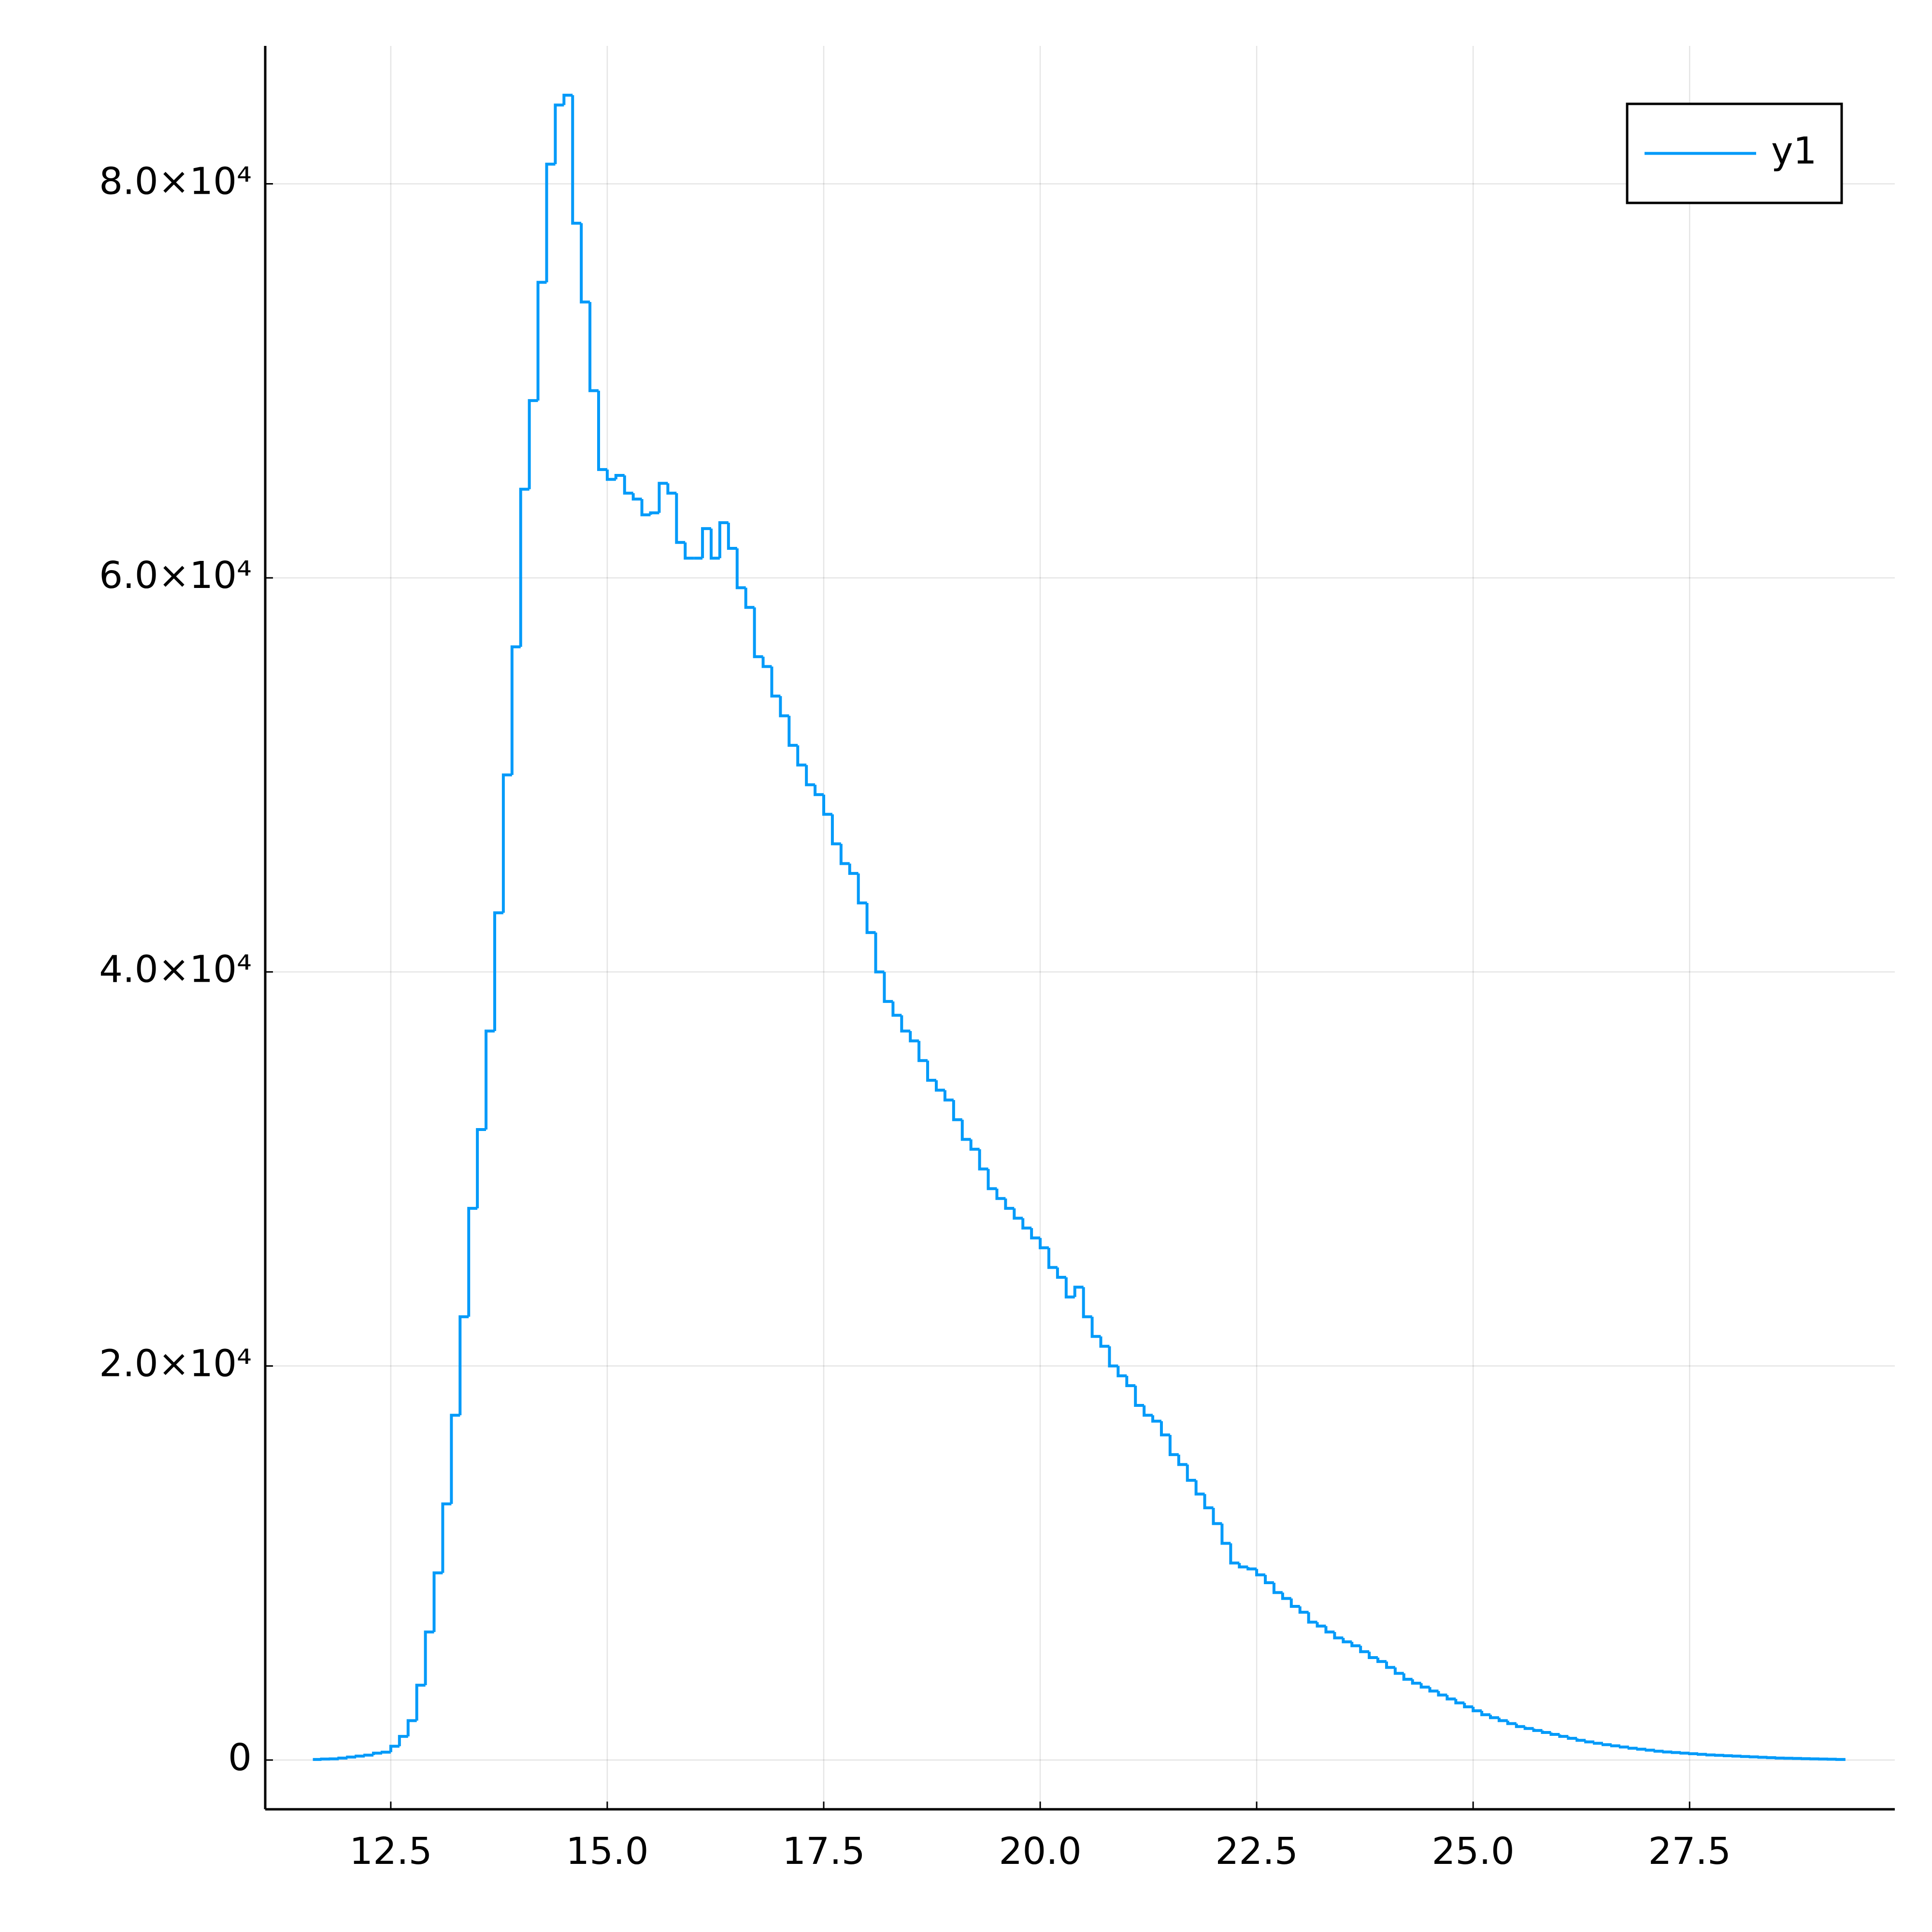  What do you see at coordinates (240, 1758) in the screenshot?
I see `y-tick-label: 0` at bounding box center [240, 1758].